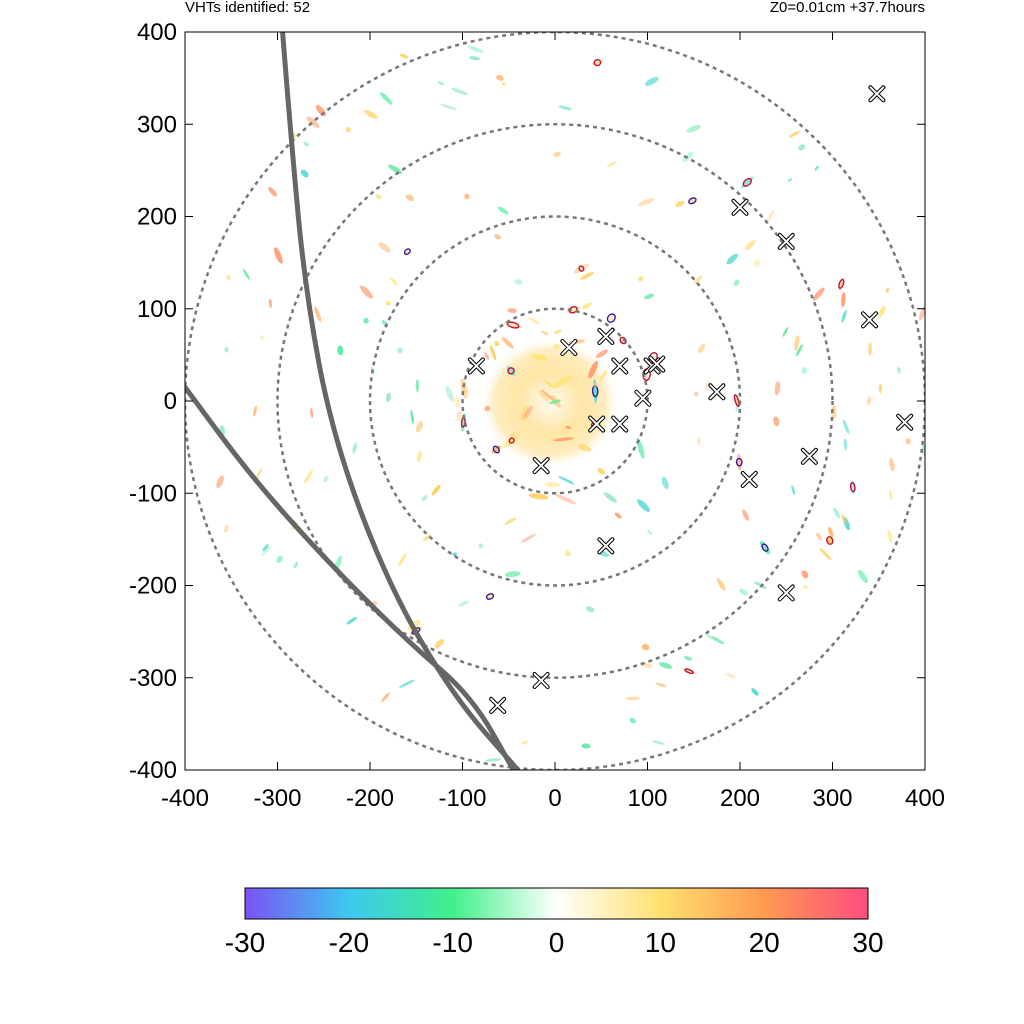  What do you see at coordinates (157, 32) in the screenshot?
I see `y-tick-label: 400` at bounding box center [157, 32].